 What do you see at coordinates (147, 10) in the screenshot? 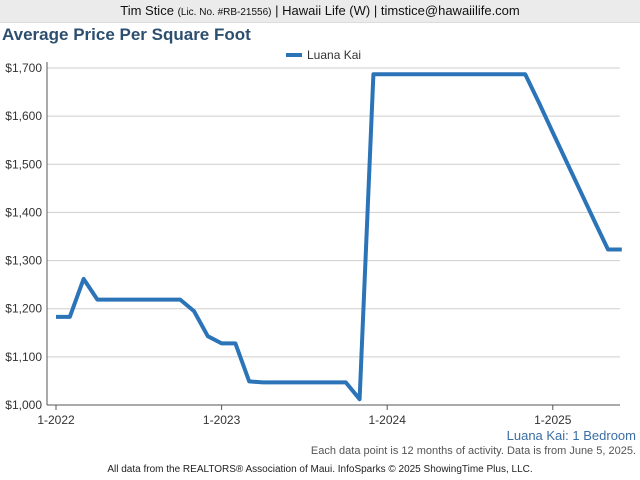
I see `agent-name: Tim Stice` at bounding box center [147, 10].